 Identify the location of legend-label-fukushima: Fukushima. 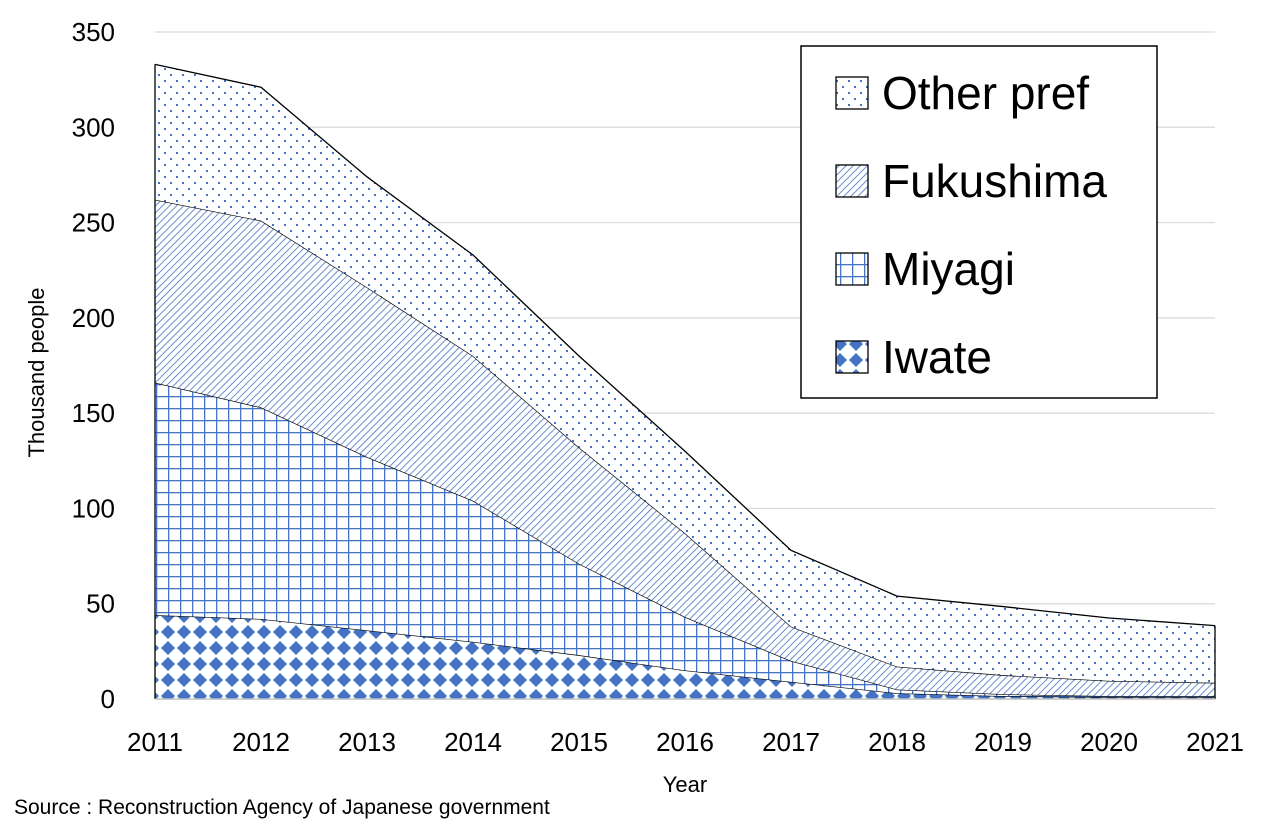
(994, 181).